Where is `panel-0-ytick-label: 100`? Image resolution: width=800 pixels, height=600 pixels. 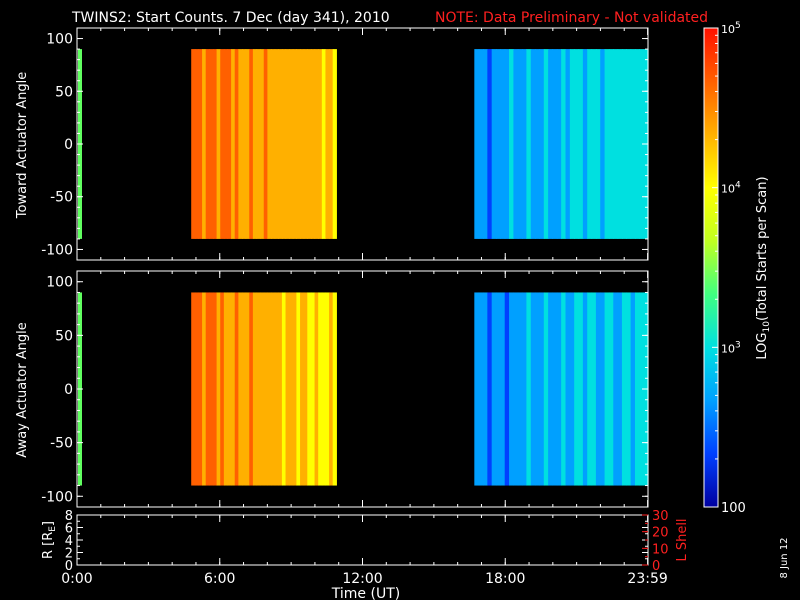
panel-0-ytick-label: 100 is located at coordinates (59, 40).